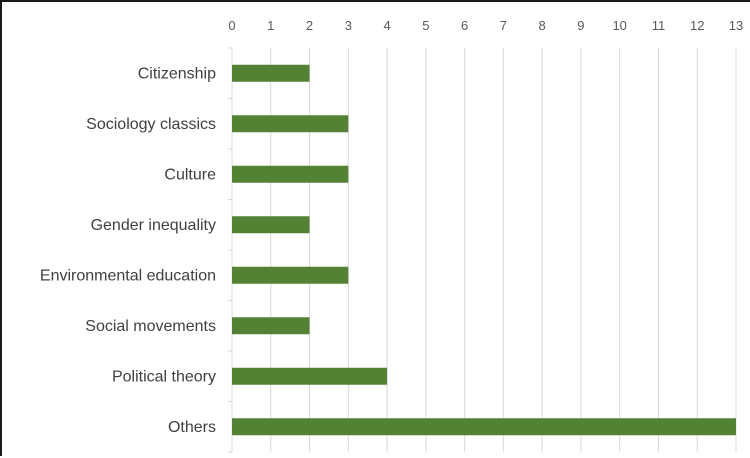 This screenshot has width=750, height=458. Describe the element at coordinates (164, 376) in the screenshot. I see `category-label: Political theory` at that location.